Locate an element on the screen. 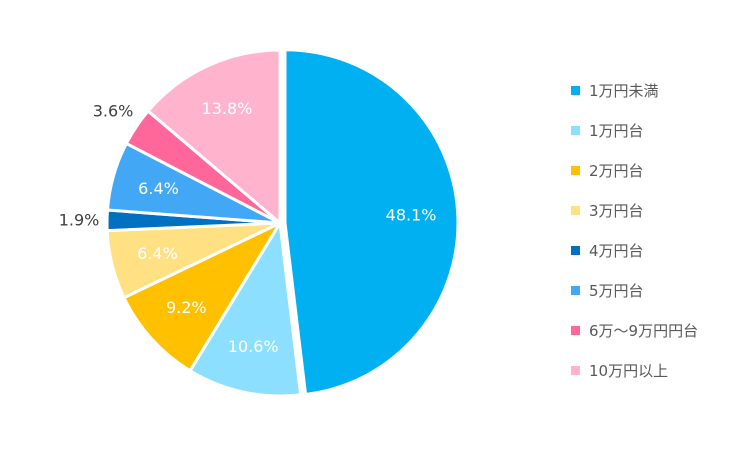  legend-item-5: 4万円台 is located at coordinates (634, 250).